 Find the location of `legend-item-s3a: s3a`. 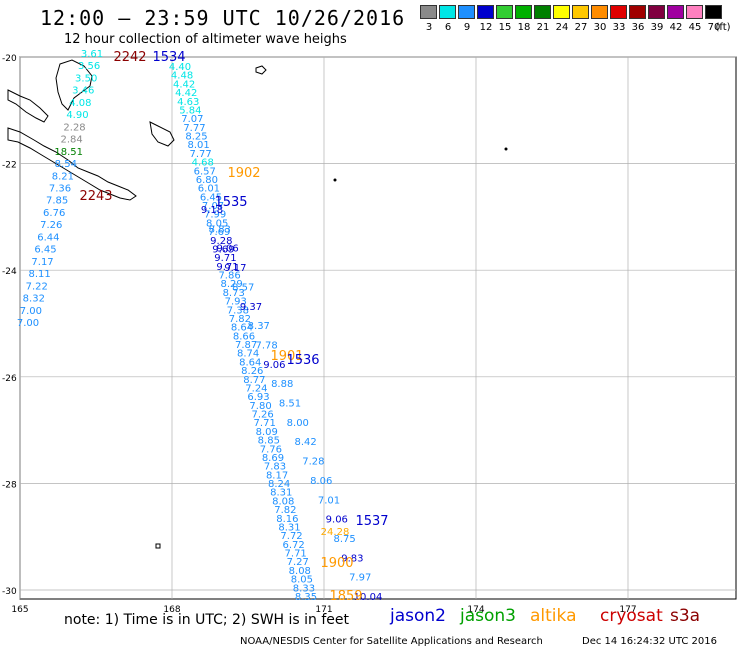

legend-item-s3a: s3a is located at coordinates (685, 616).